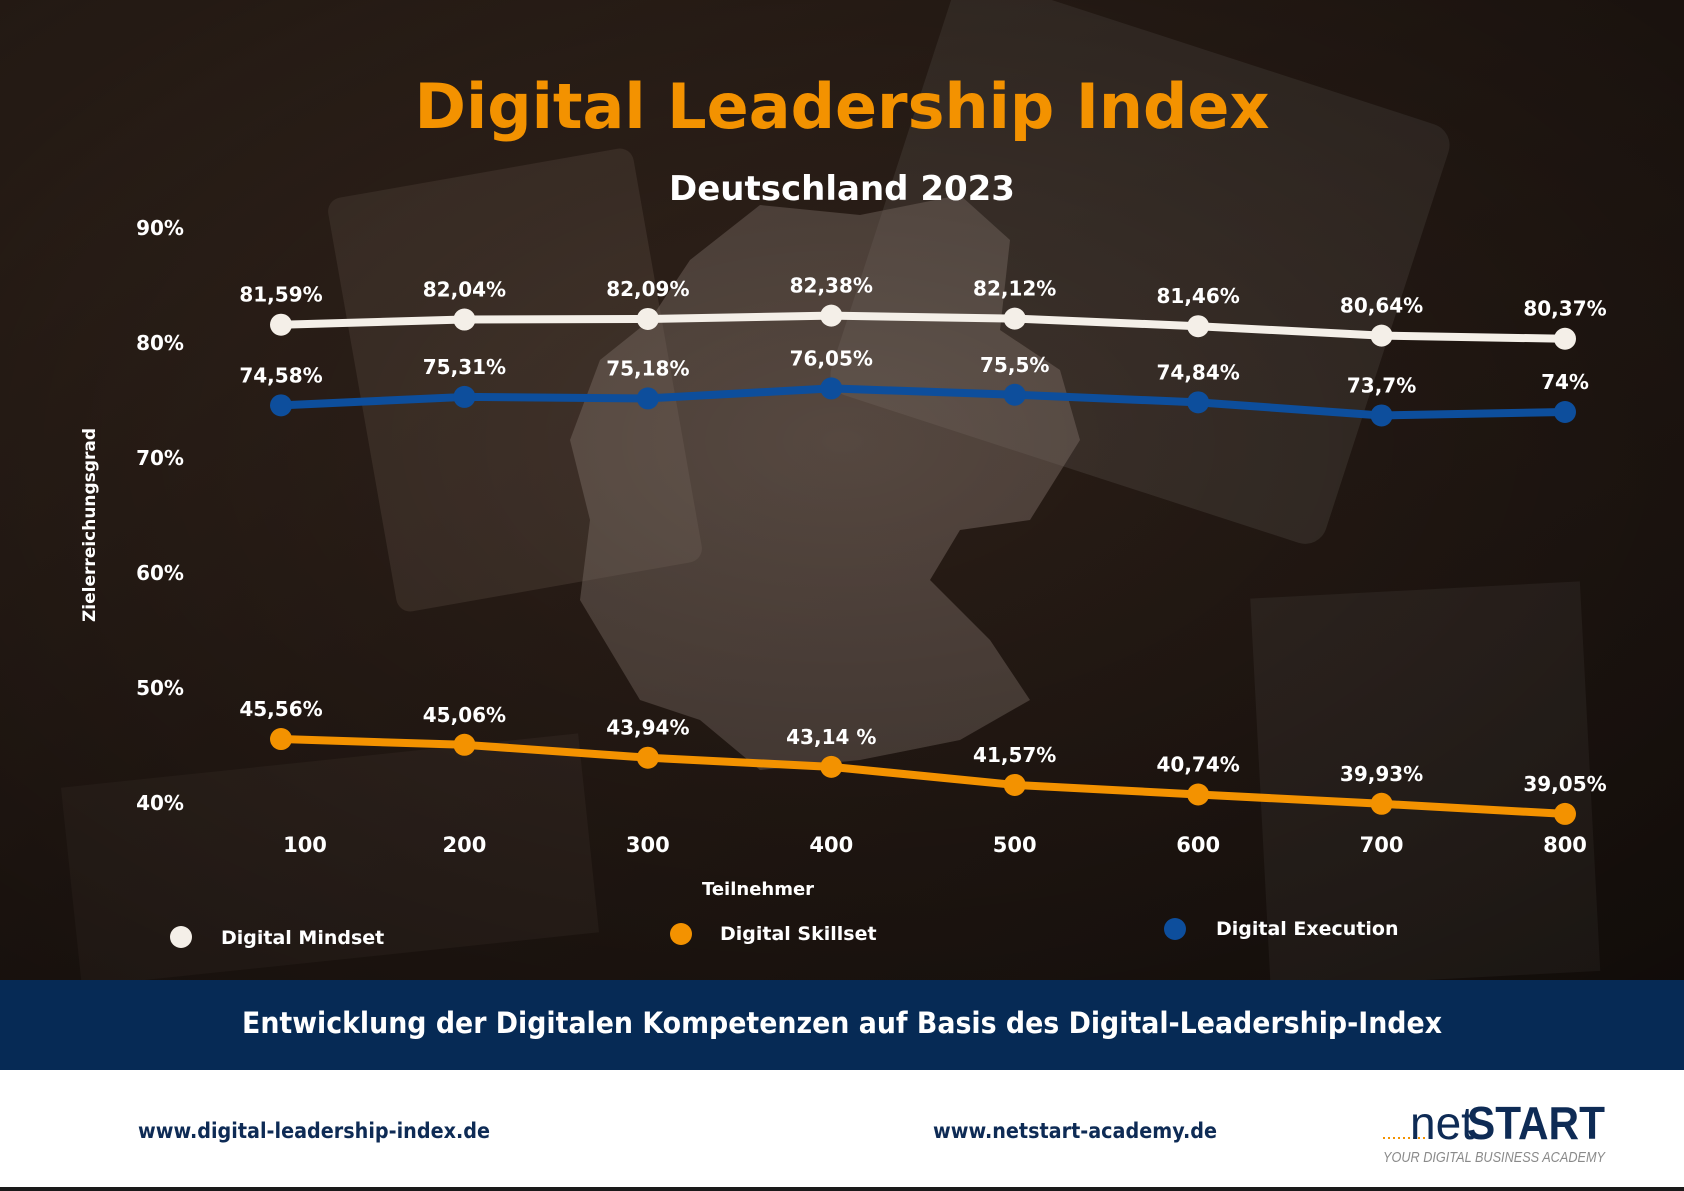 This screenshot has height=1191, width=1684. What do you see at coordinates (681, 934) in the screenshot?
I see `legend-marker-skillset` at bounding box center [681, 934].